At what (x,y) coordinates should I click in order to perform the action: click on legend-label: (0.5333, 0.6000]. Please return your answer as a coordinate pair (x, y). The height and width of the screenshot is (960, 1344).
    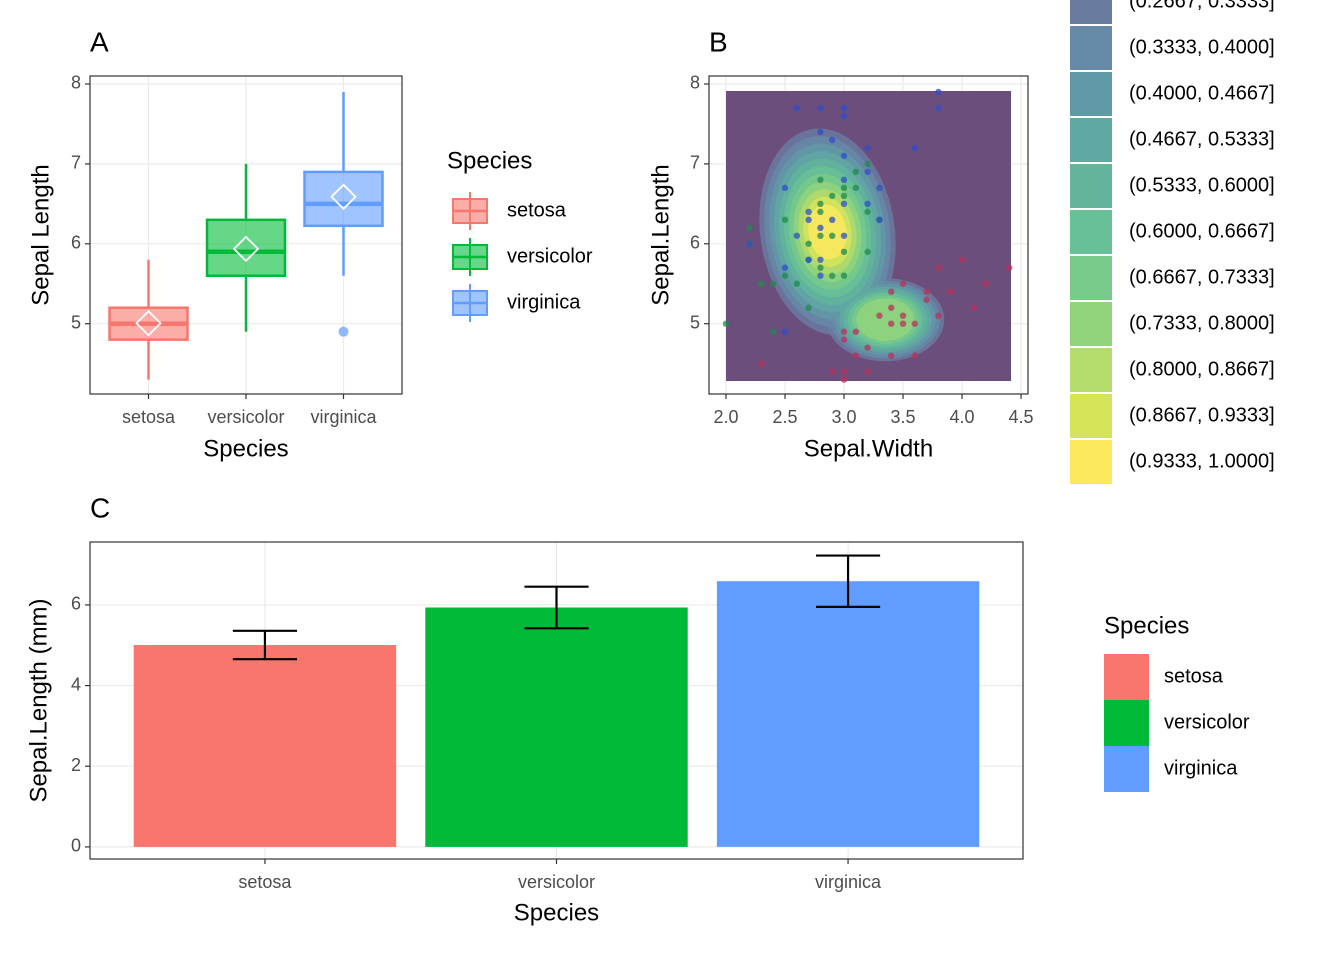
    Looking at the image, I should click on (1202, 185).